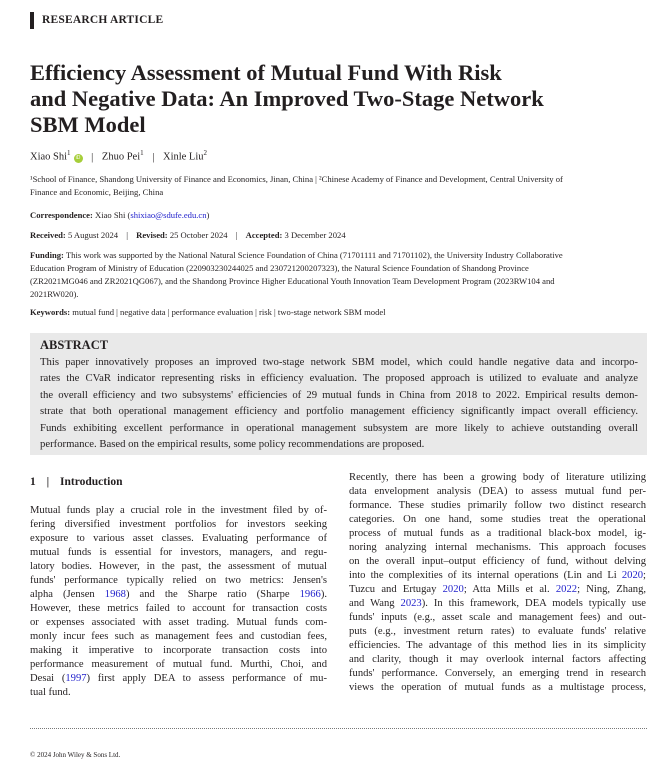  Describe the element at coordinates (338, 728) in the screenshot. I see `footer-divider` at that location.